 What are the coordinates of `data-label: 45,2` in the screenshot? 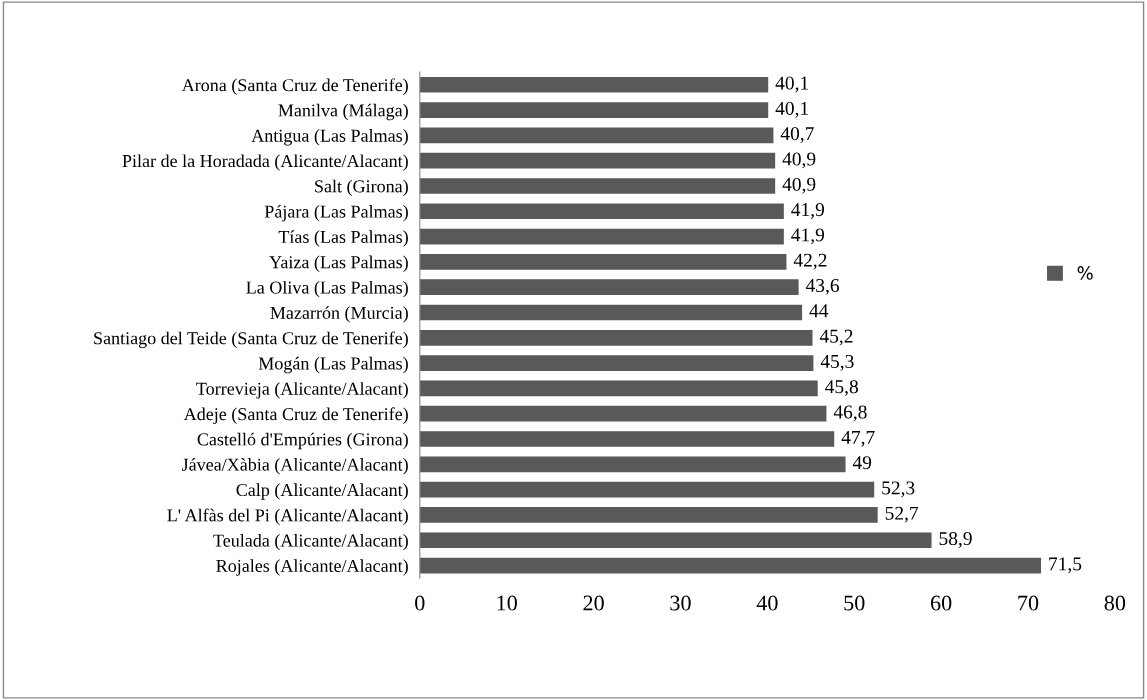 It's located at (836, 337).